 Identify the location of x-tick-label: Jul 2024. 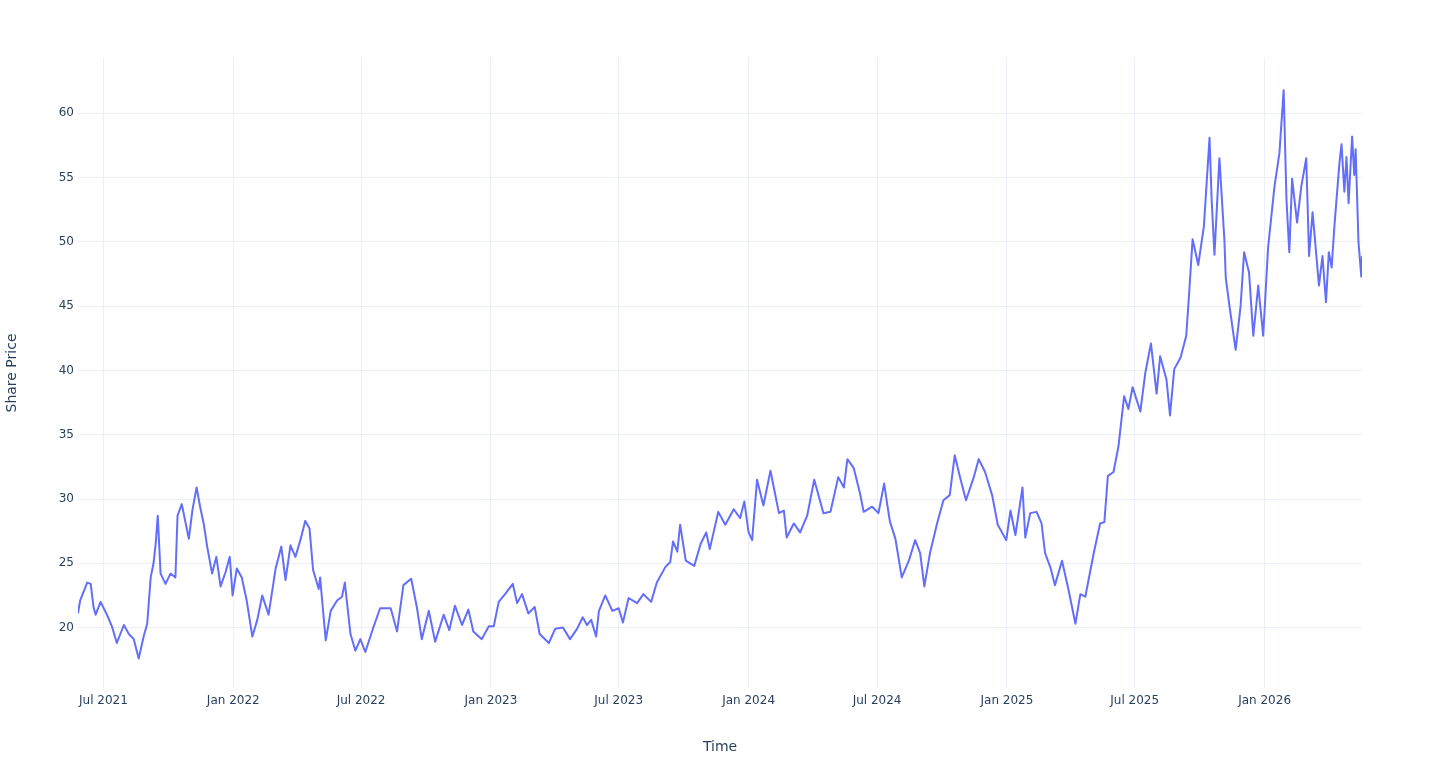
(876, 700).